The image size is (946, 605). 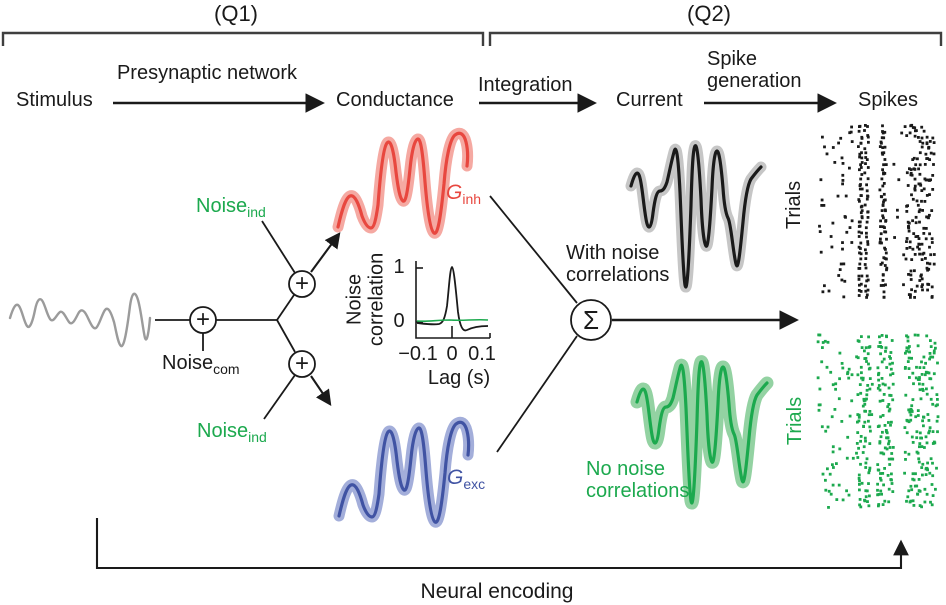 I want to click on noise-com-label: Noisecom, so click(x=201, y=364).